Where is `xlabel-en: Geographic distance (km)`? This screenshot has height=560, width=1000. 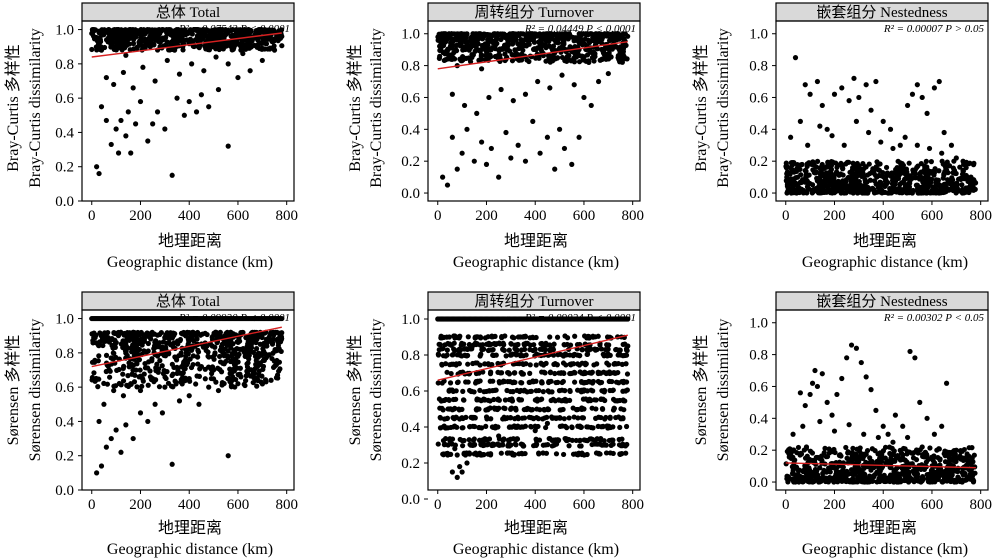 xlabel-en: Geographic distance (km) is located at coordinates (190, 549).